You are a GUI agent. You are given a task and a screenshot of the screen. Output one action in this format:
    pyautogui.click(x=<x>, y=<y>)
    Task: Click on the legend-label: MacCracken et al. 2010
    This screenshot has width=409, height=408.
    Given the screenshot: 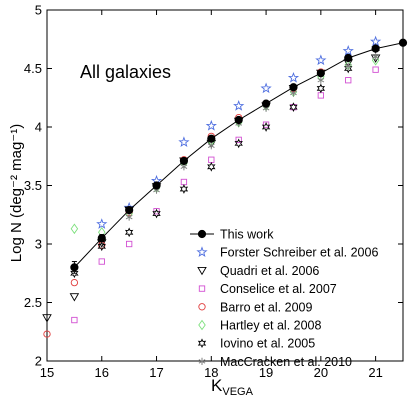 What is the action you would take?
    pyautogui.click(x=286, y=362)
    